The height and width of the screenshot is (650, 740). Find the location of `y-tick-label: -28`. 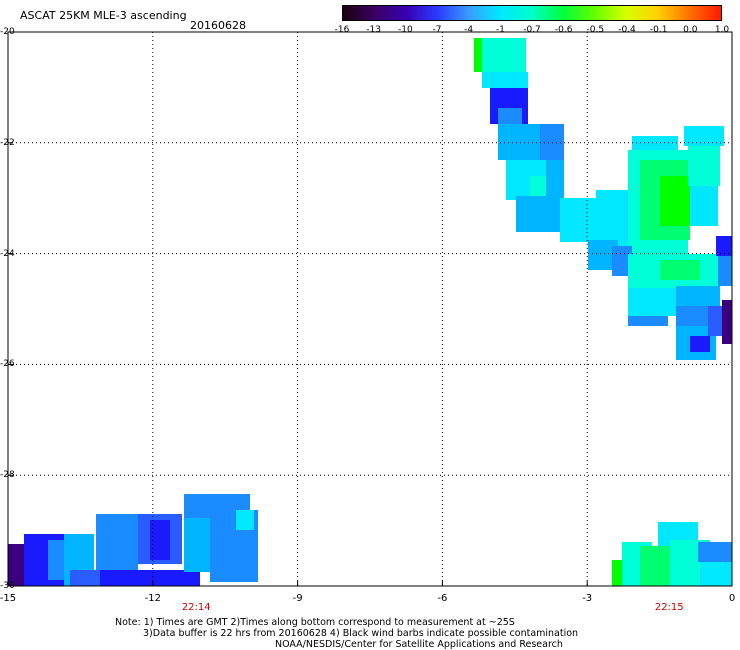

y-tick-label: -28 is located at coordinates (7, 475).